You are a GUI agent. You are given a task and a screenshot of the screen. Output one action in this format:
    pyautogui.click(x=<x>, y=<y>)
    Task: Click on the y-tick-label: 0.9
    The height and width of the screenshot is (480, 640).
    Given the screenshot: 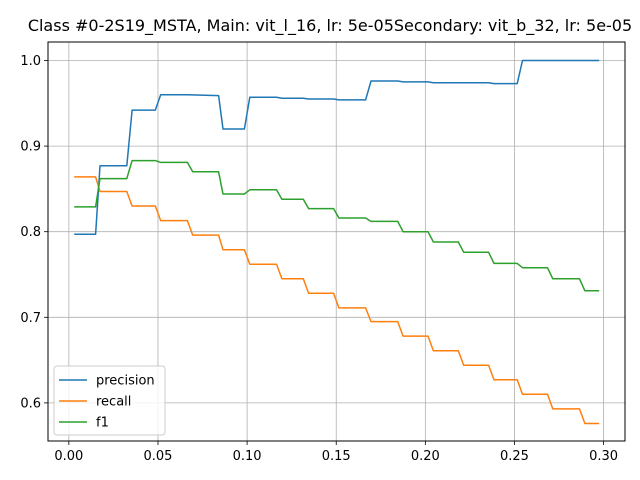 What is the action you would take?
    pyautogui.click(x=30, y=147)
    